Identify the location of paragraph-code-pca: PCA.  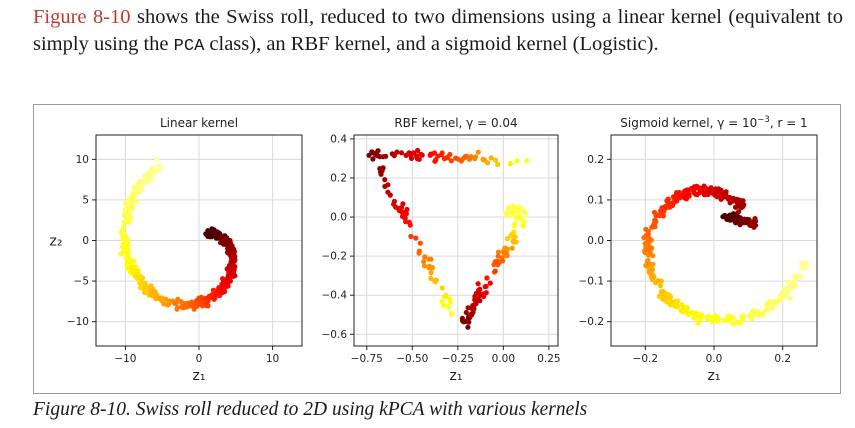
(189, 46).